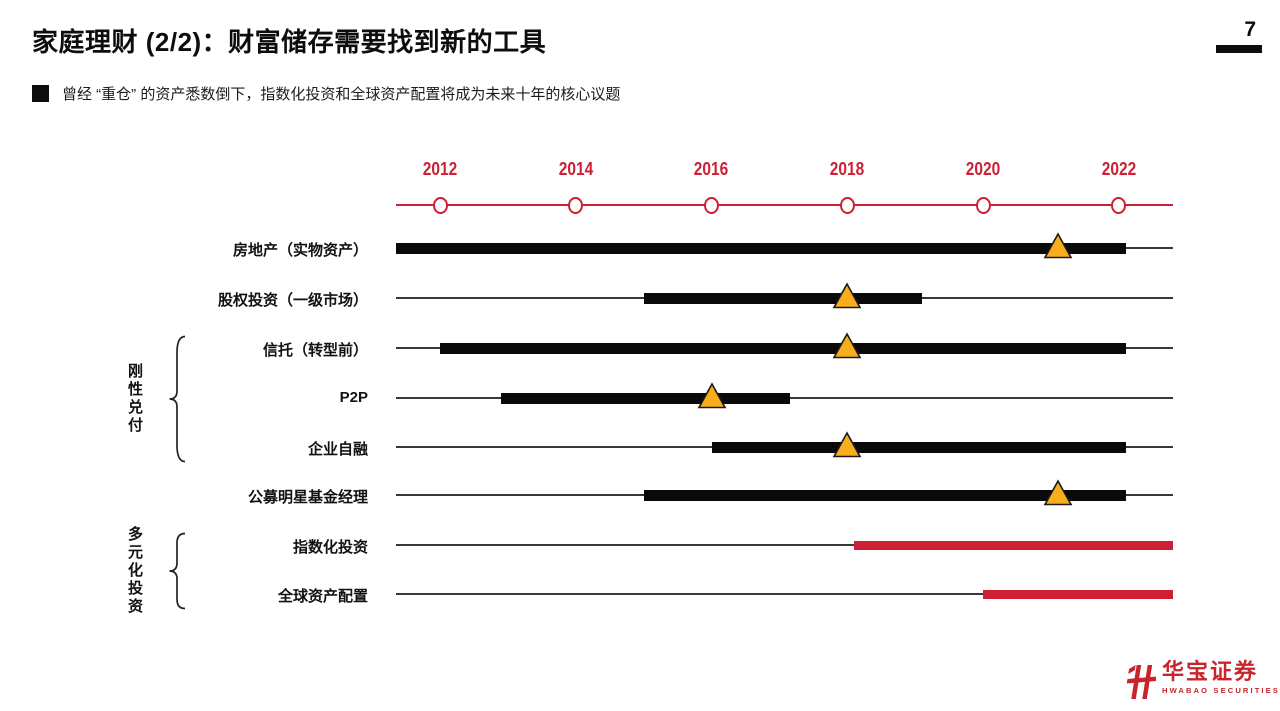 This screenshot has height=711, width=1280. I want to click on axis-year-label: 2016, so click(711, 169).